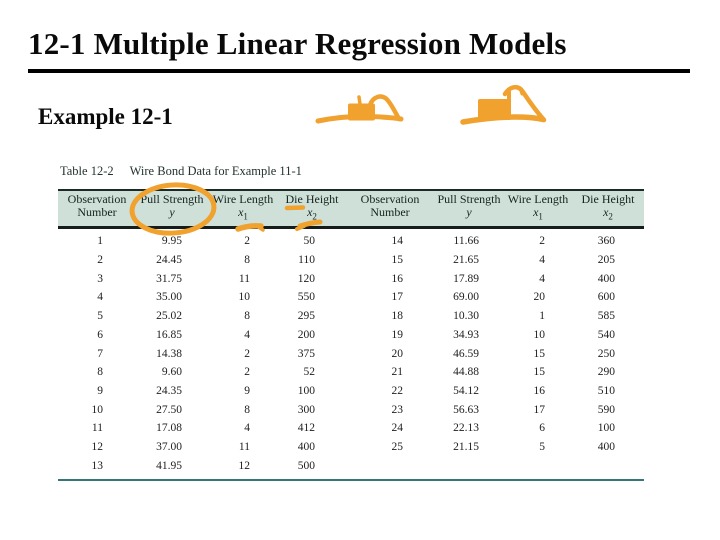  What do you see at coordinates (306, 260) in the screenshot?
I see `data-cell: 110` at bounding box center [306, 260].